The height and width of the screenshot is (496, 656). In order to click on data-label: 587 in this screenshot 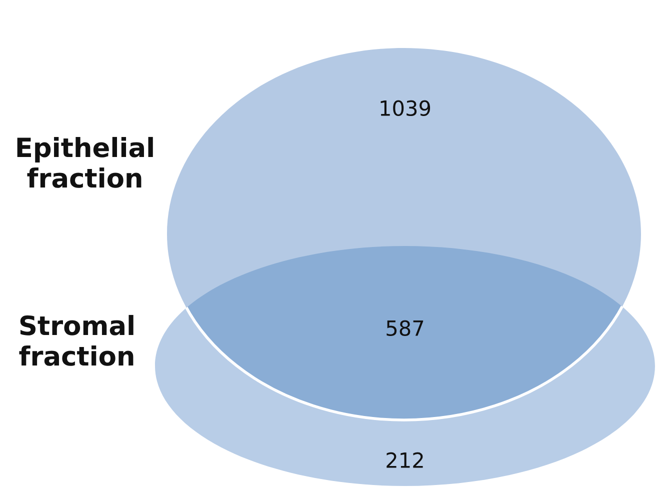, I will do `click(405, 328)`.